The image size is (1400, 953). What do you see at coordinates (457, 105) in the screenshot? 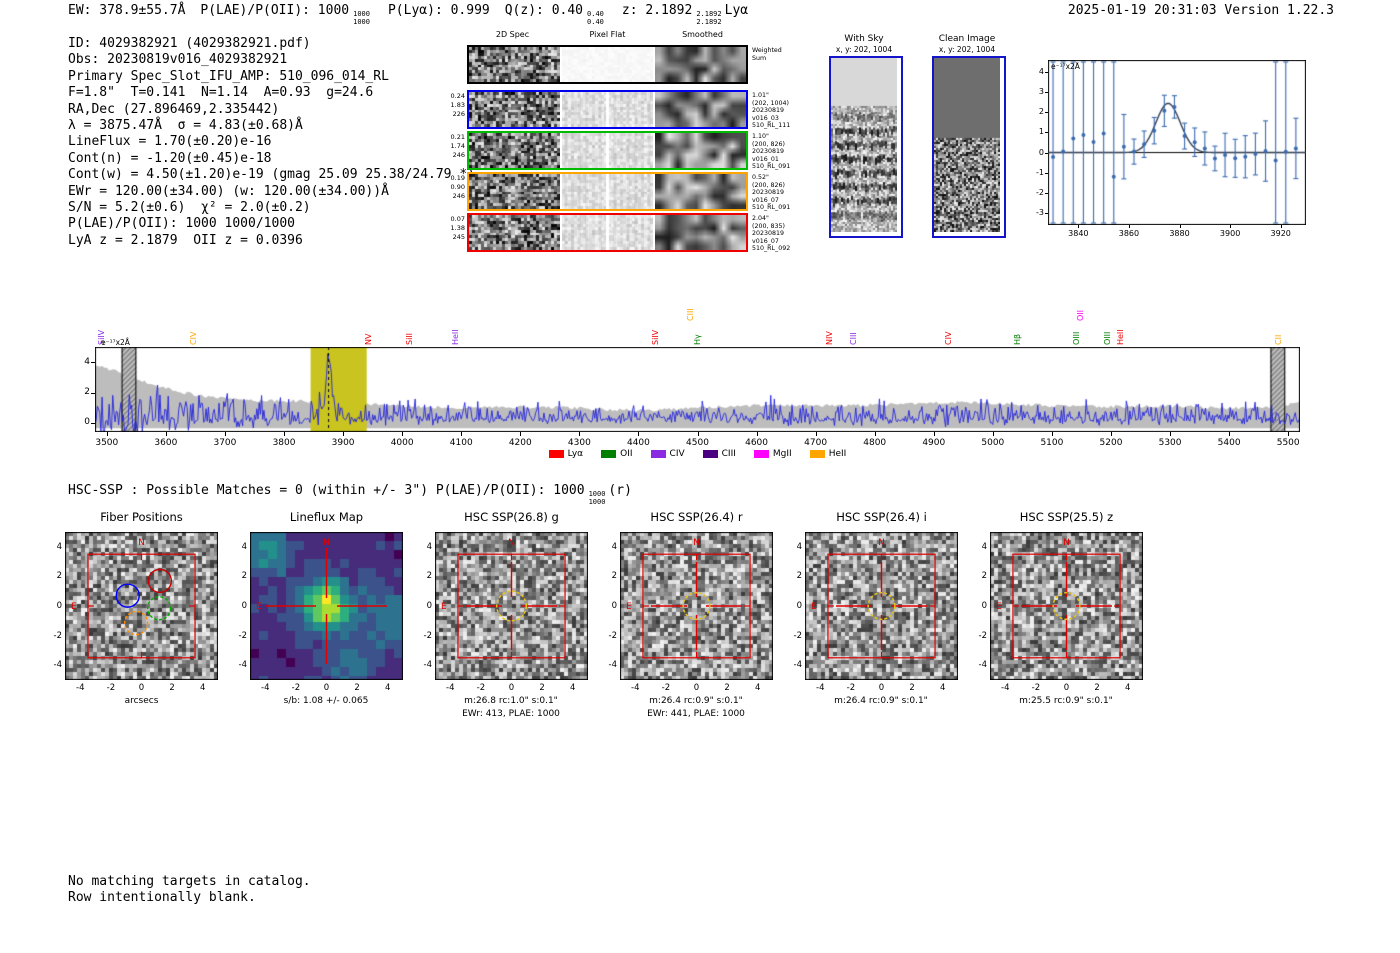
I see `spec2d-row-stats: 0.24 1.83 226` at bounding box center [457, 105].